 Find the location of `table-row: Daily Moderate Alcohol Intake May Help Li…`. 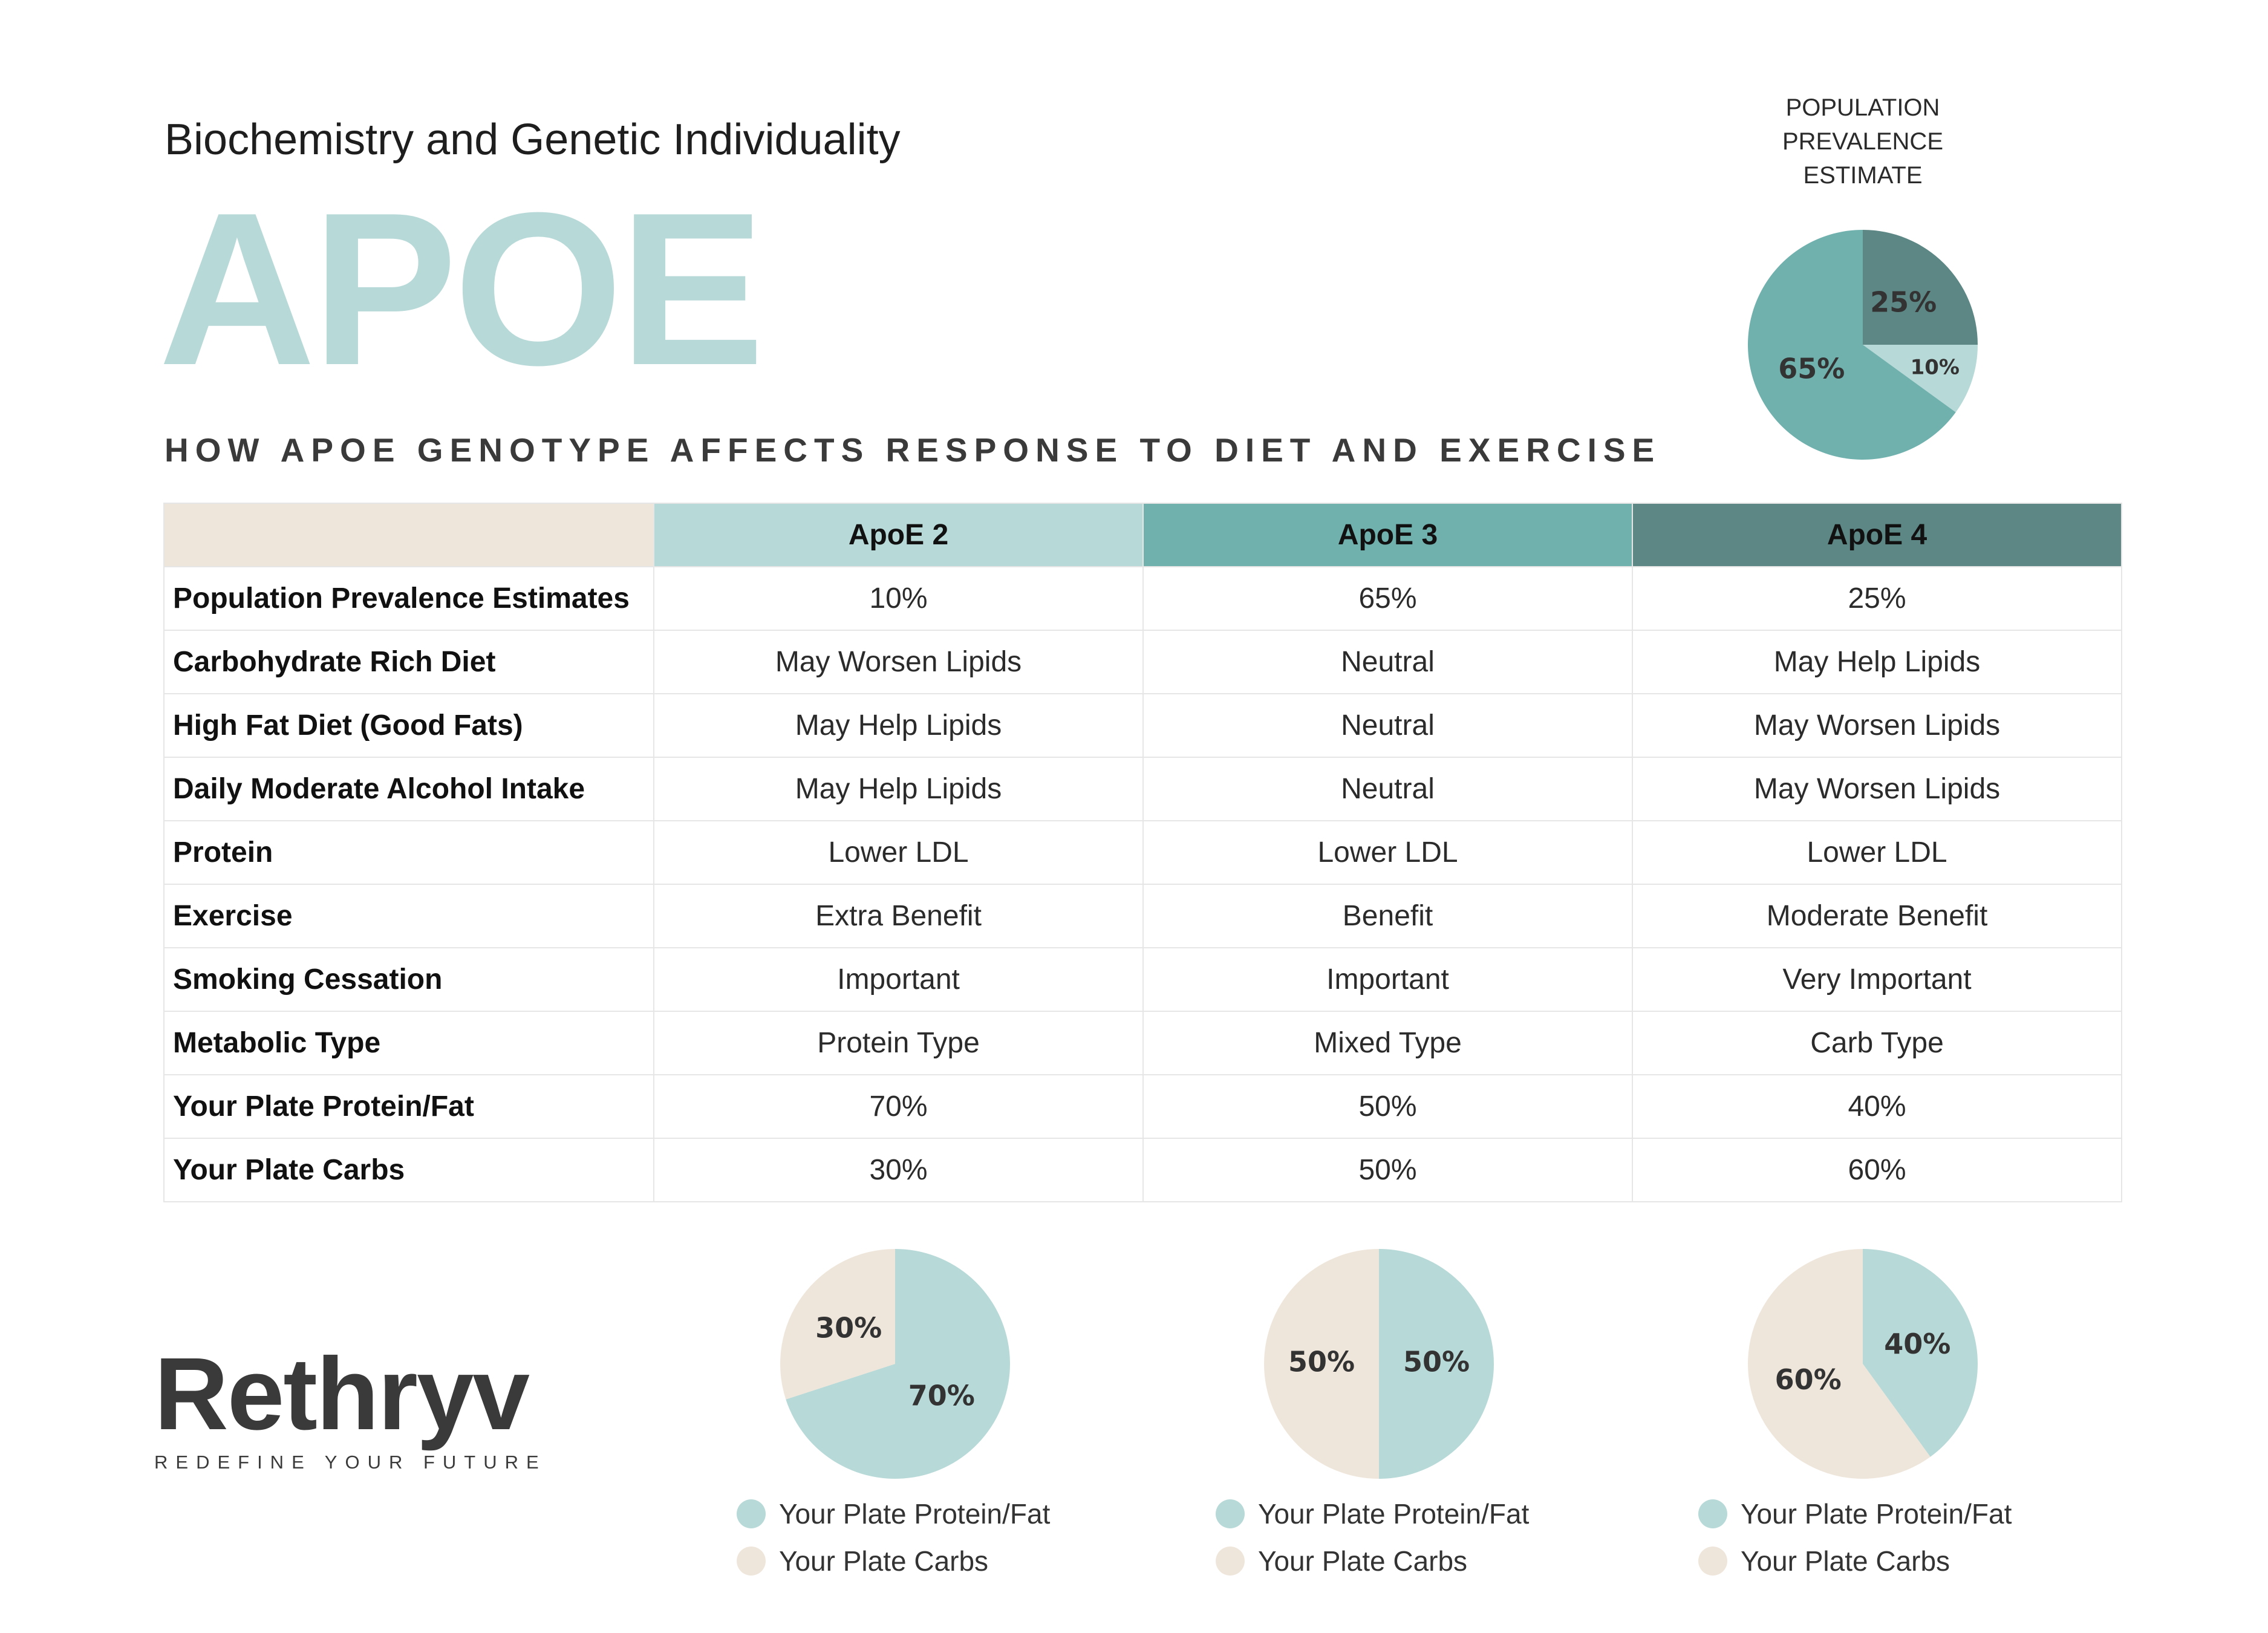

table-row: Daily Moderate Alcohol Intake May Help Li… is located at coordinates (1142, 789).